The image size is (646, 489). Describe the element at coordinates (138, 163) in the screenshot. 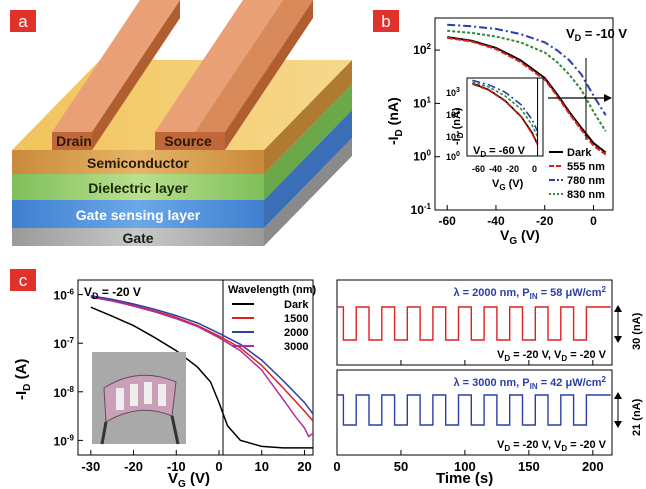

I see `semiconductor-label: Semiconductor` at that location.